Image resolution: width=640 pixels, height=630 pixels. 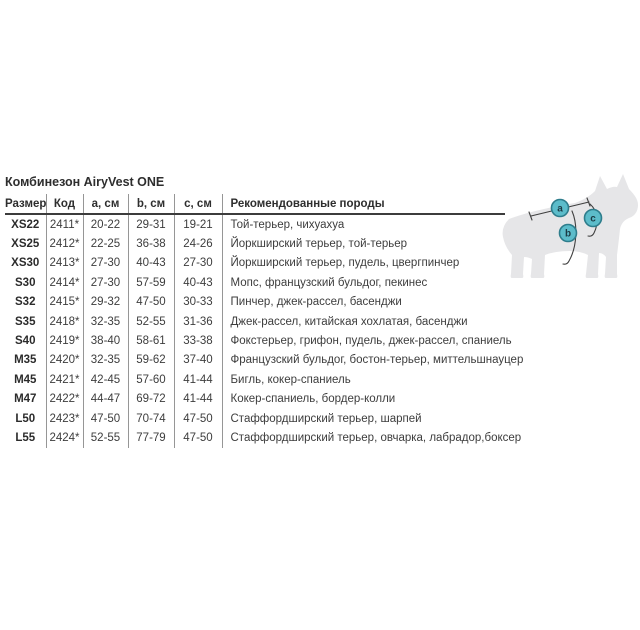 What do you see at coordinates (105, 418) in the screenshot?
I see `cell-a: 47-50` at bounding box center [105, 418].